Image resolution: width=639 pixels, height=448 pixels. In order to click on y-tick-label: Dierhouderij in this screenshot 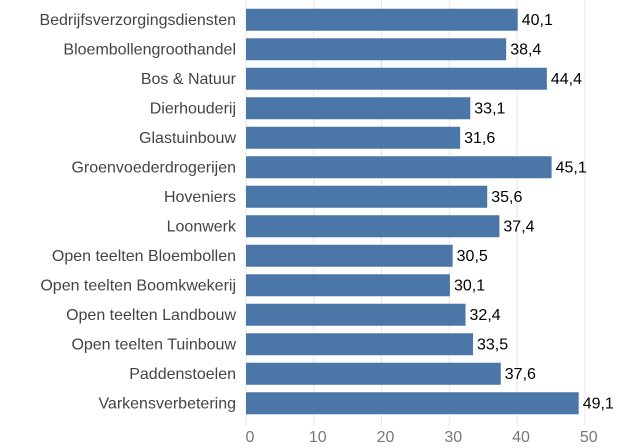, I will do `click(193, 108)`.